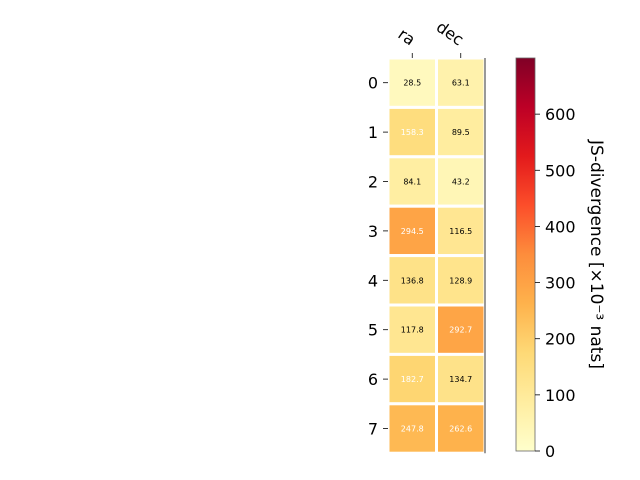 The height and width of the screenshot is (480, 640). Describe the element at coordinates (550, 451) in the screenshot. I see `colorbar-tick-label: 0` at that location.